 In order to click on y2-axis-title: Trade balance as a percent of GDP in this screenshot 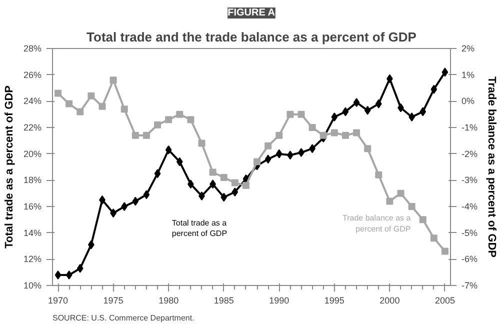, I will do `click(492, 167)`.